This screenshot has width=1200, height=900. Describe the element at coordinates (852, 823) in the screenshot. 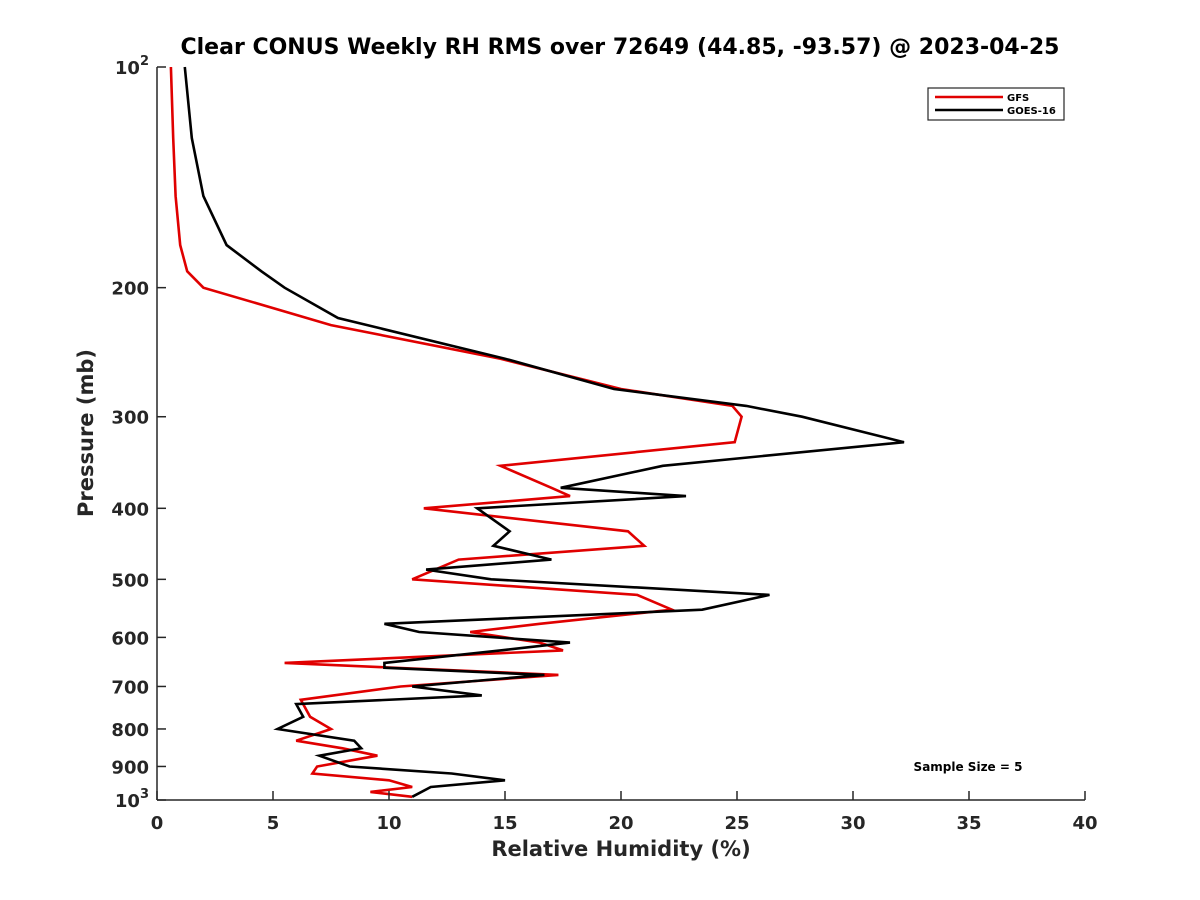

I see `x-tick-label: 30` at that location.